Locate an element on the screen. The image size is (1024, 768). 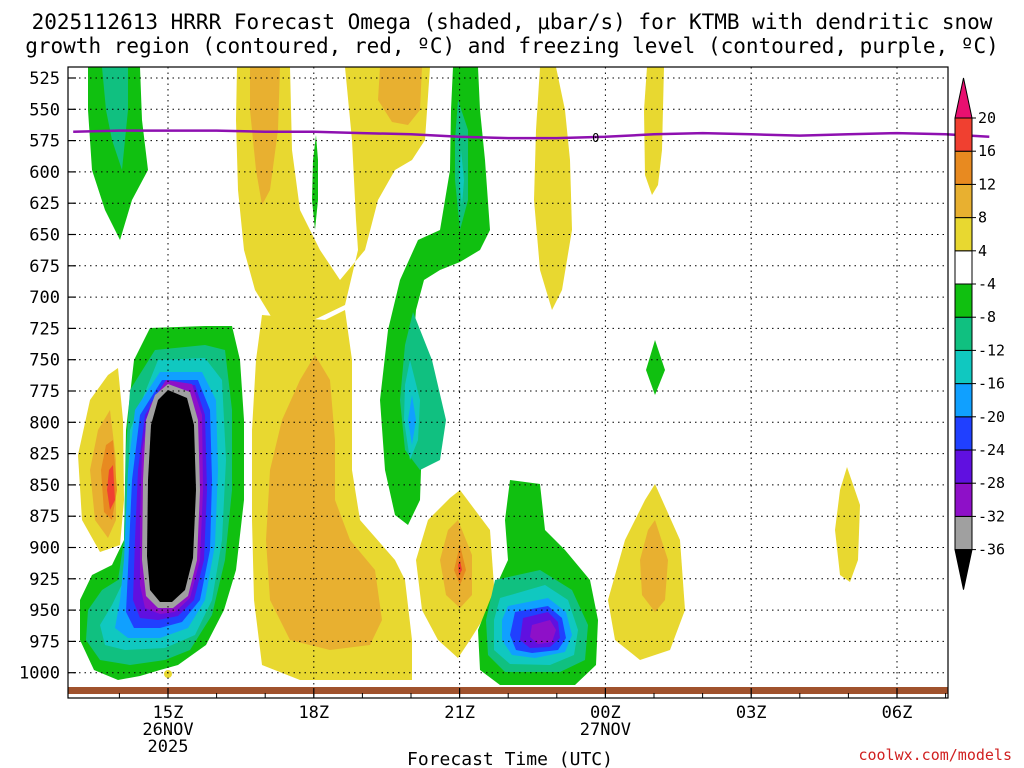
omega-region-orange-top is located at coordinates (265, 136).